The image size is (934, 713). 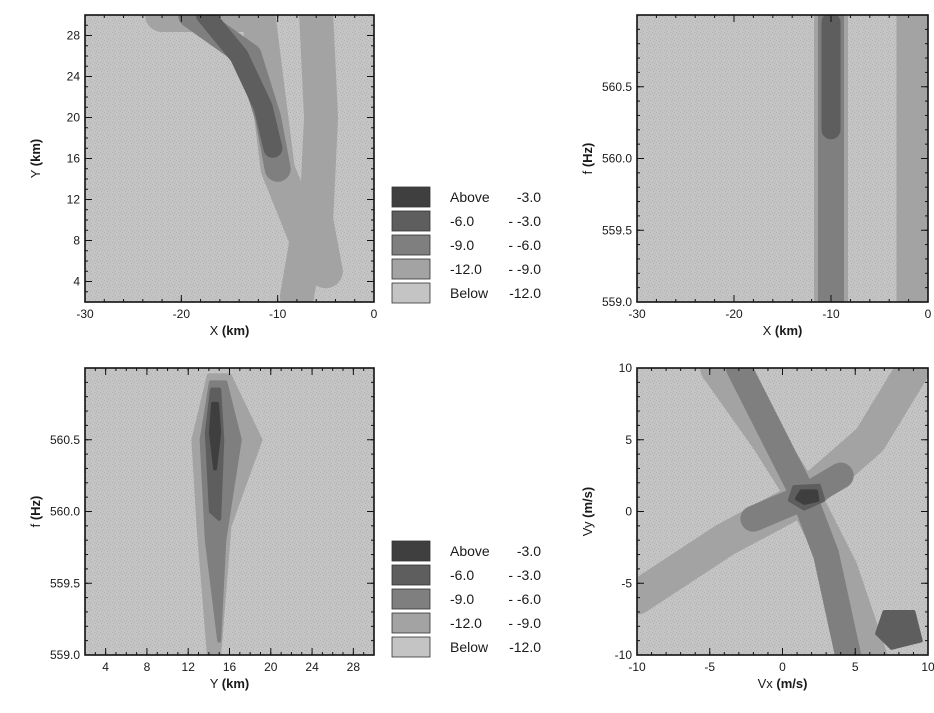 What do you see at coordinates (354, 667) in the screenshot?
I see `x-tick-label: 28` at bounding box center [354, 667].